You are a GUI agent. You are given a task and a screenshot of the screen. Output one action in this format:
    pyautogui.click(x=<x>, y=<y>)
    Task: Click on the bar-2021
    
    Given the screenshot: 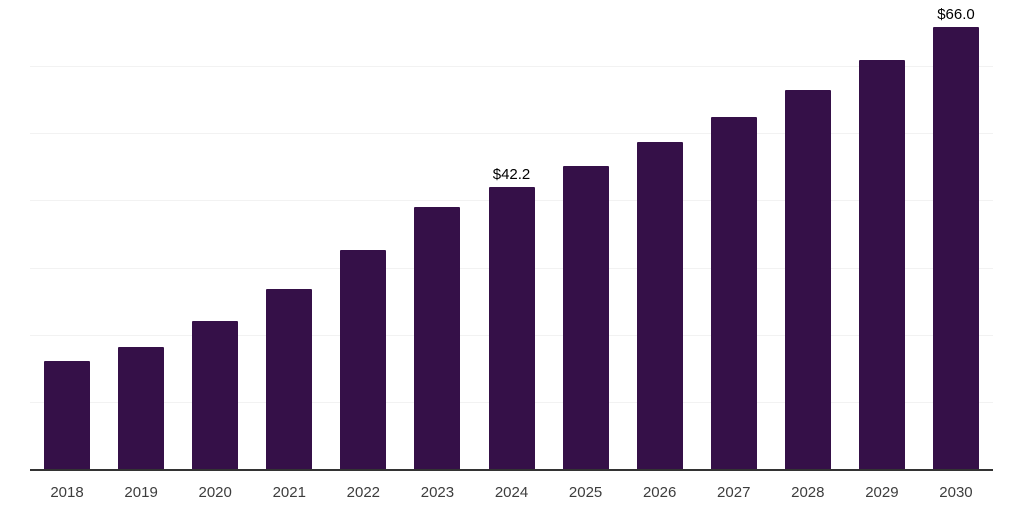 What is the action you would take?
    pyautogui.click(x=289, y=379)
    